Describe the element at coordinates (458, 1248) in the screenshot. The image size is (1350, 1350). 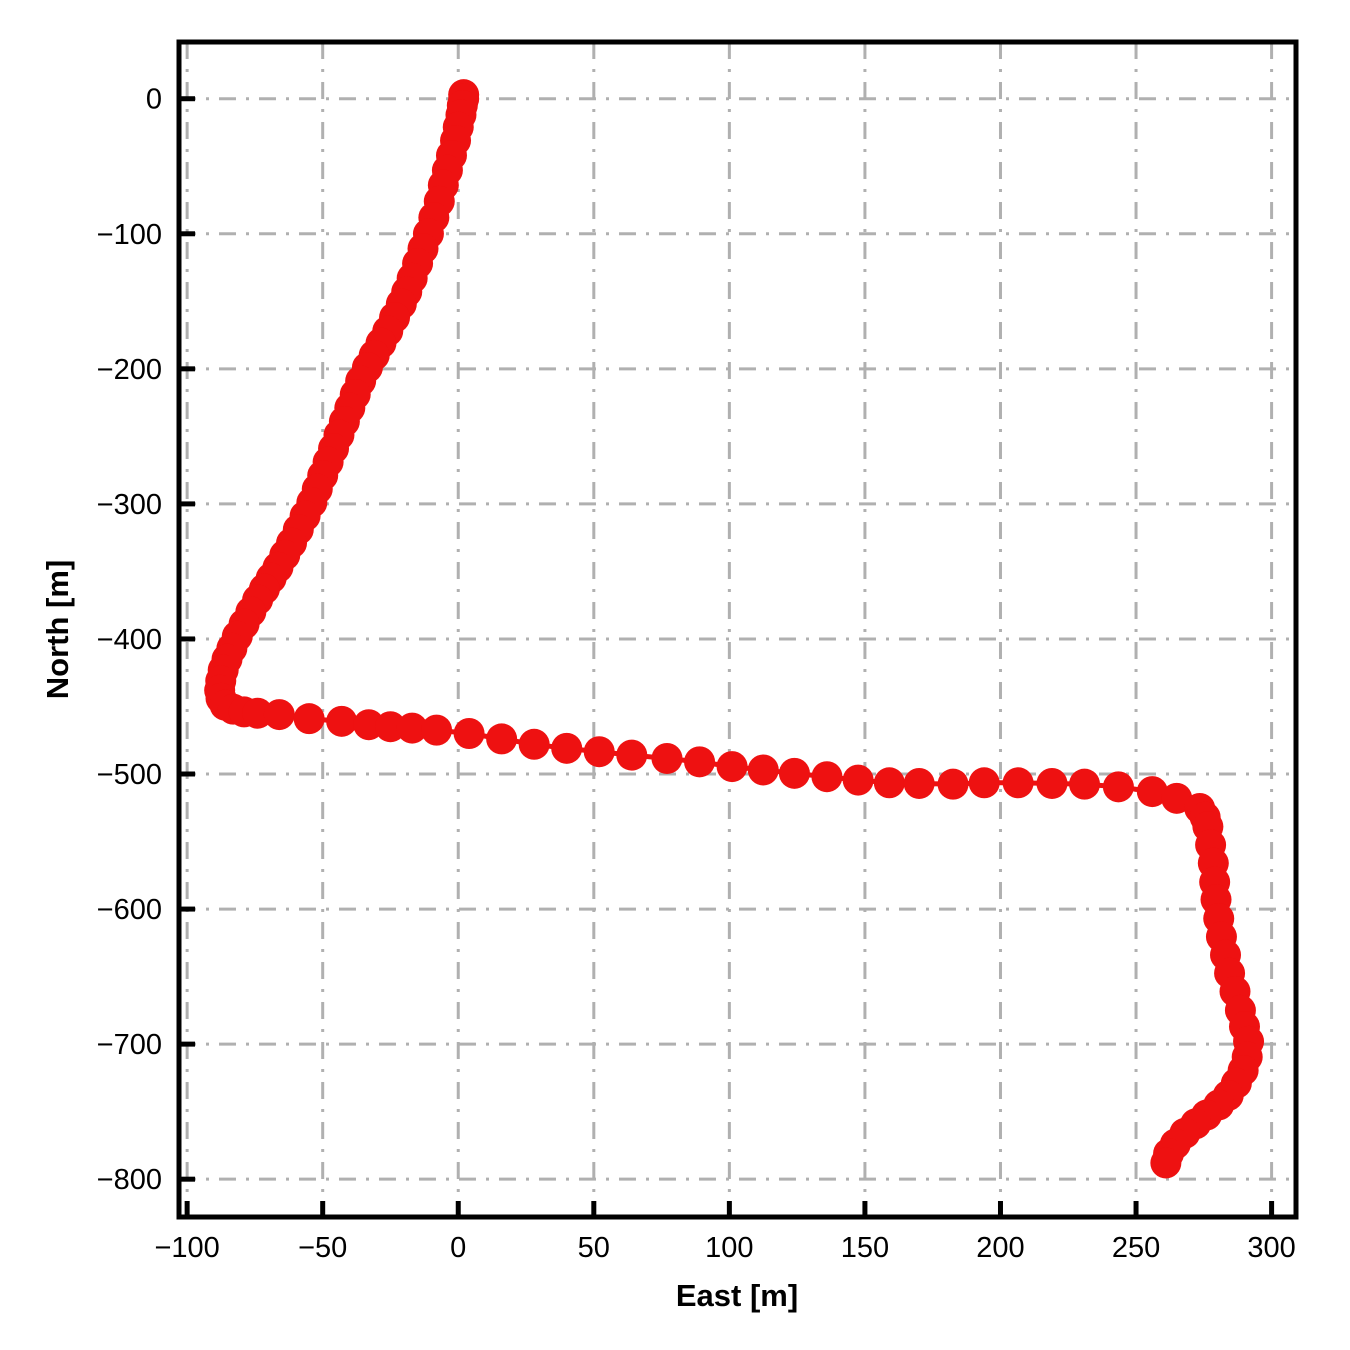
I see `x-tick-label: 0` at that location.